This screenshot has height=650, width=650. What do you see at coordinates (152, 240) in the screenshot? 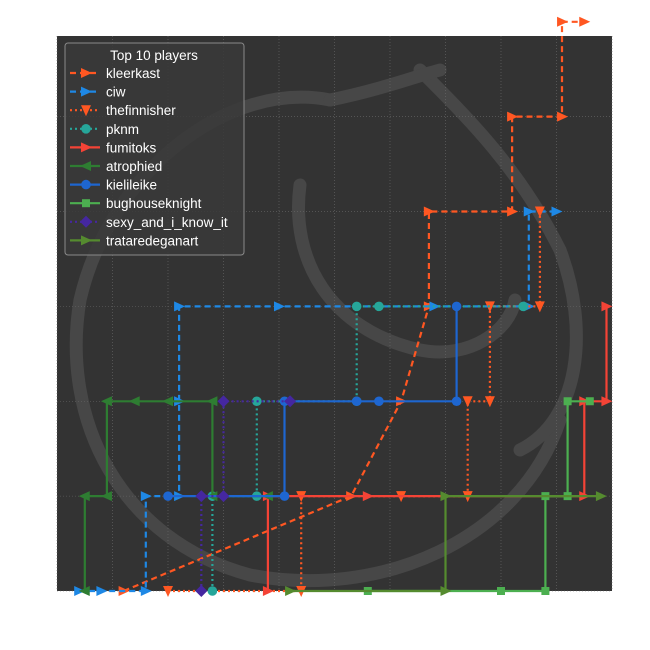
I see `legend-label: trataredeganart` at bounding box center [152, 240].